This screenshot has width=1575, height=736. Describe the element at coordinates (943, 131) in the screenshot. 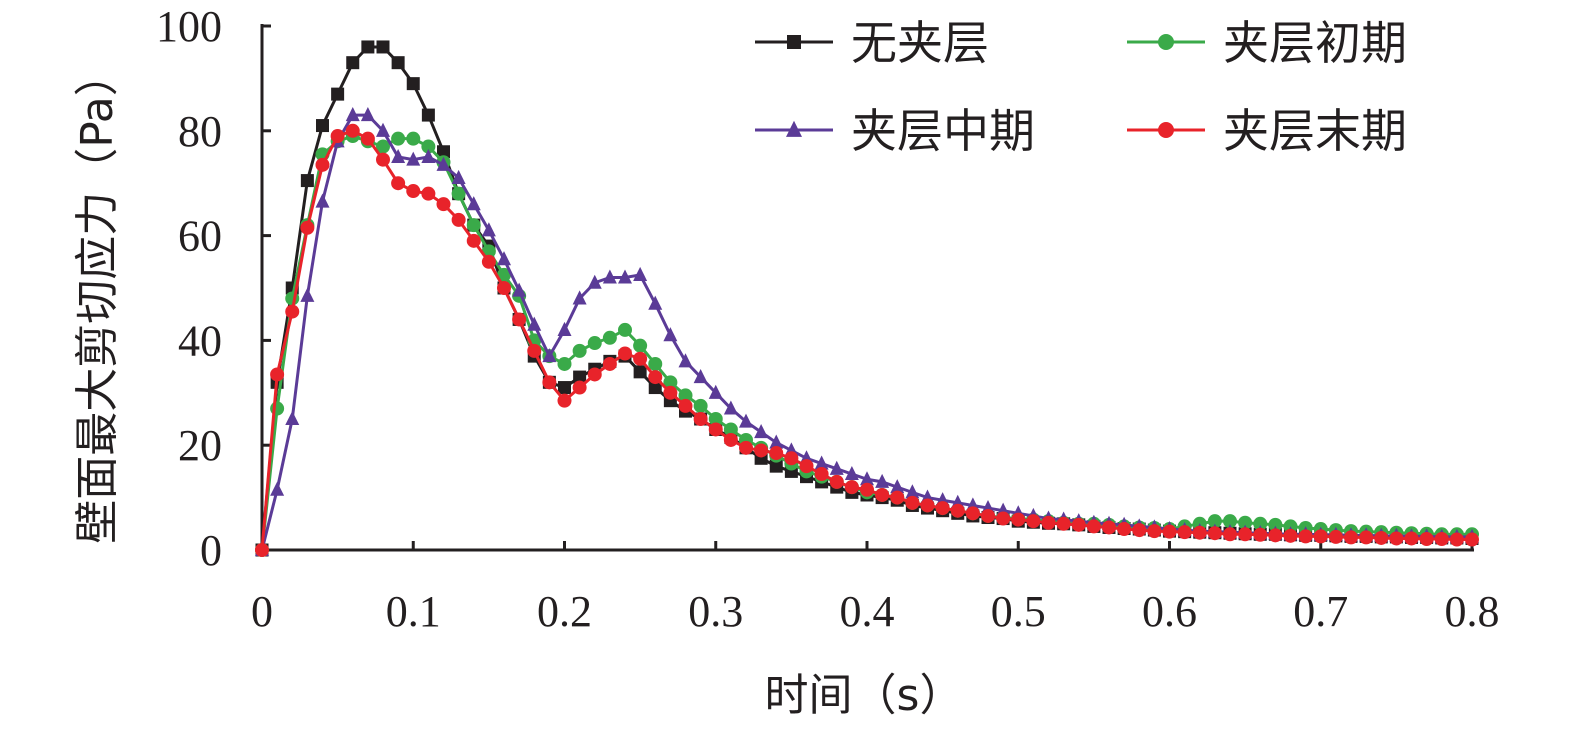

I see `legend-label: 夹层中期` at that location.